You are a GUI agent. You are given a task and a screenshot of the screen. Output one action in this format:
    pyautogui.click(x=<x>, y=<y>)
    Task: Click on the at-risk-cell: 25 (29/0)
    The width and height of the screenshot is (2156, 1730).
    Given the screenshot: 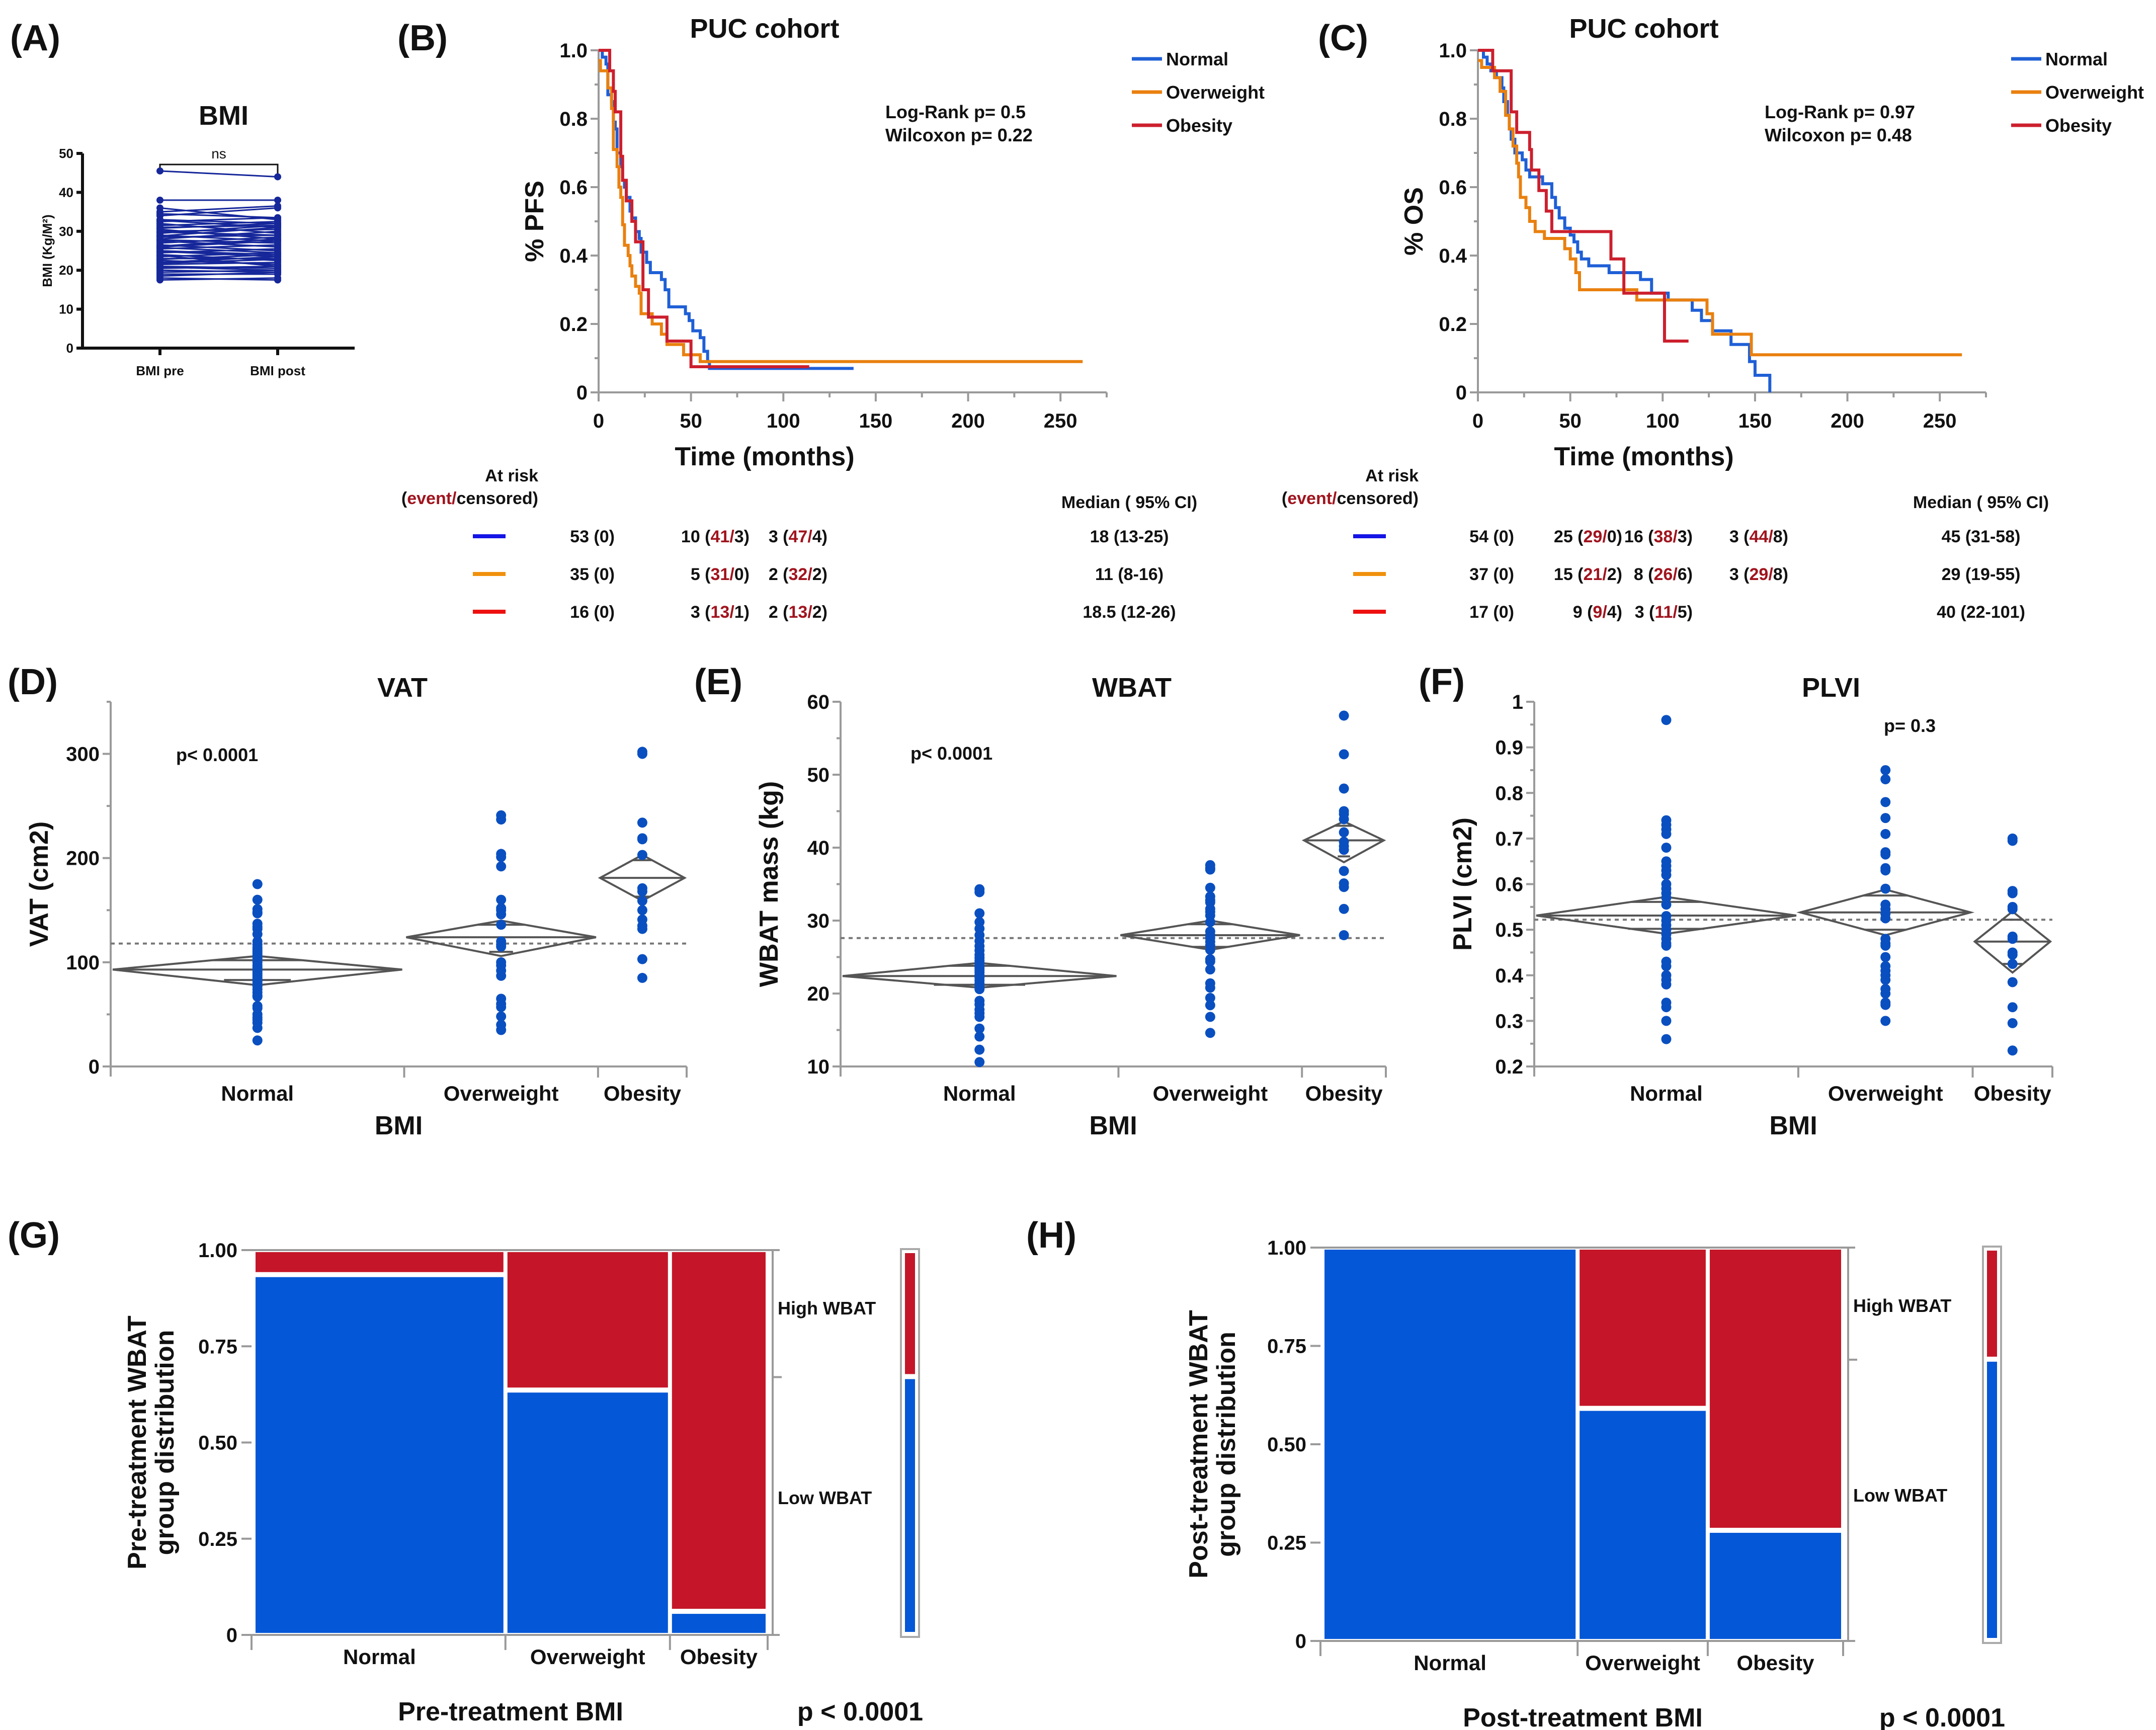 What is the action you would take?
    pyautogui.click(x=1588, y=536)
    